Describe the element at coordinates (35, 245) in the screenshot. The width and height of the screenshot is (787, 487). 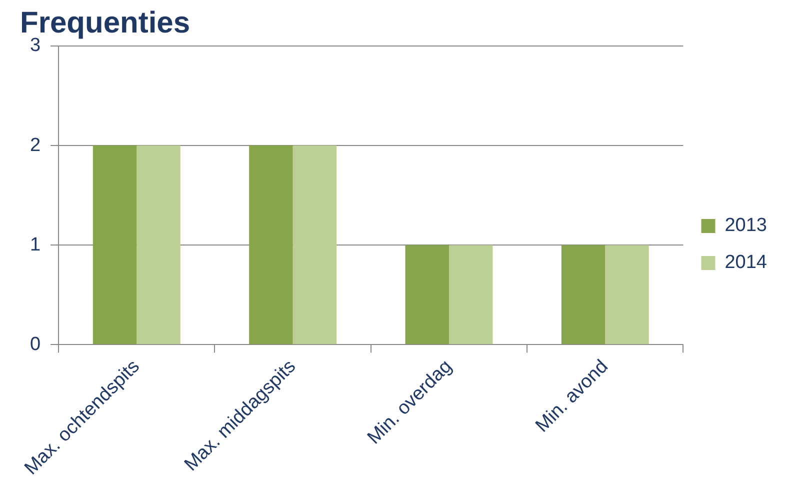
I see `y-tick-label: 1` at that location.